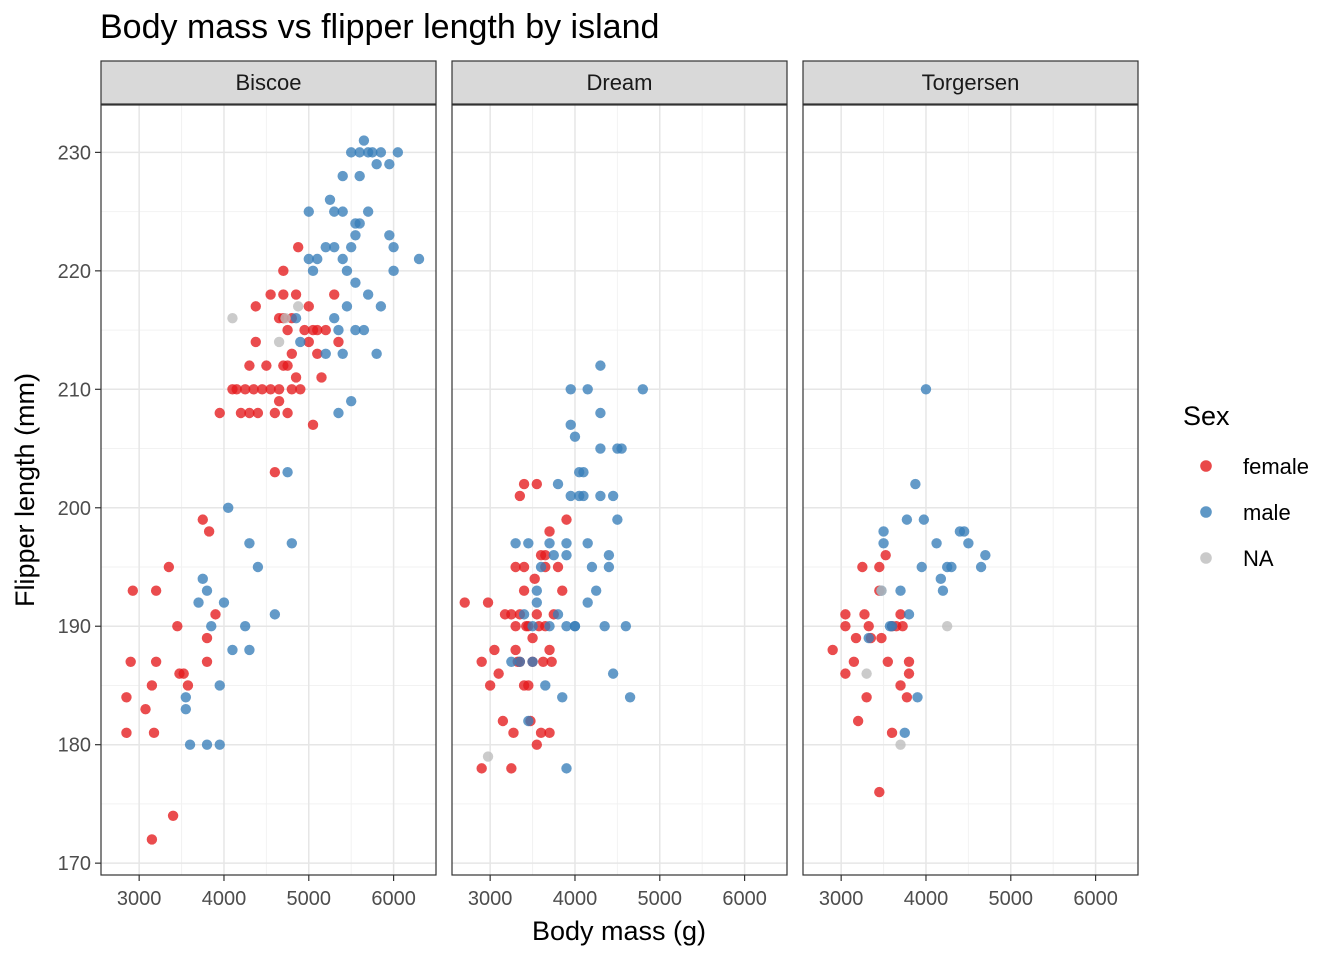 This screenshot has height=960, width=1344. Describe the element at coordinates (1206, 416) in the screenshot. I see `legend-title: Sex` at that location.